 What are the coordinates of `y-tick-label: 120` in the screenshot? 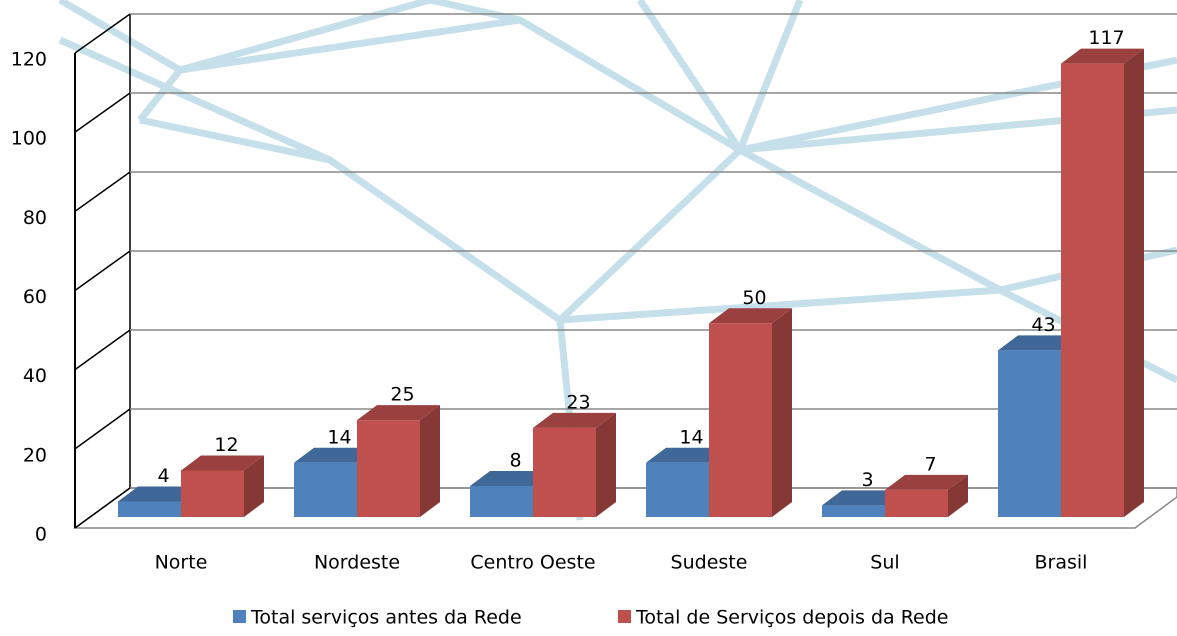 It's located at (29, 60).